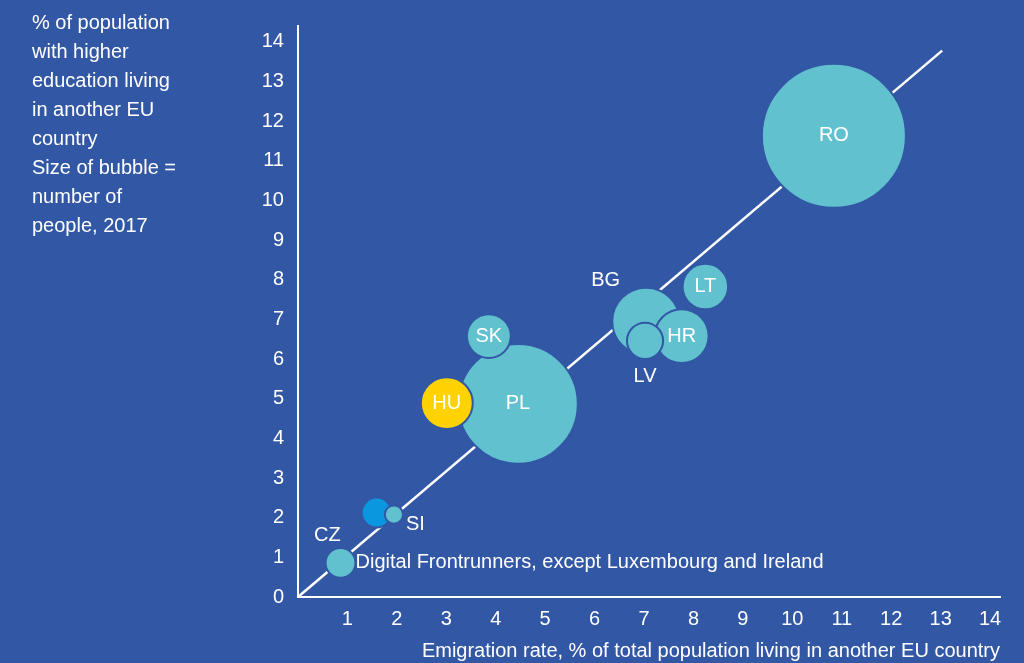 The width and height of the screenshot is (1024, 663). Describe the element at coordinates (397, 617) in the screenshot. I see `x-tick-label: 2` at that location.